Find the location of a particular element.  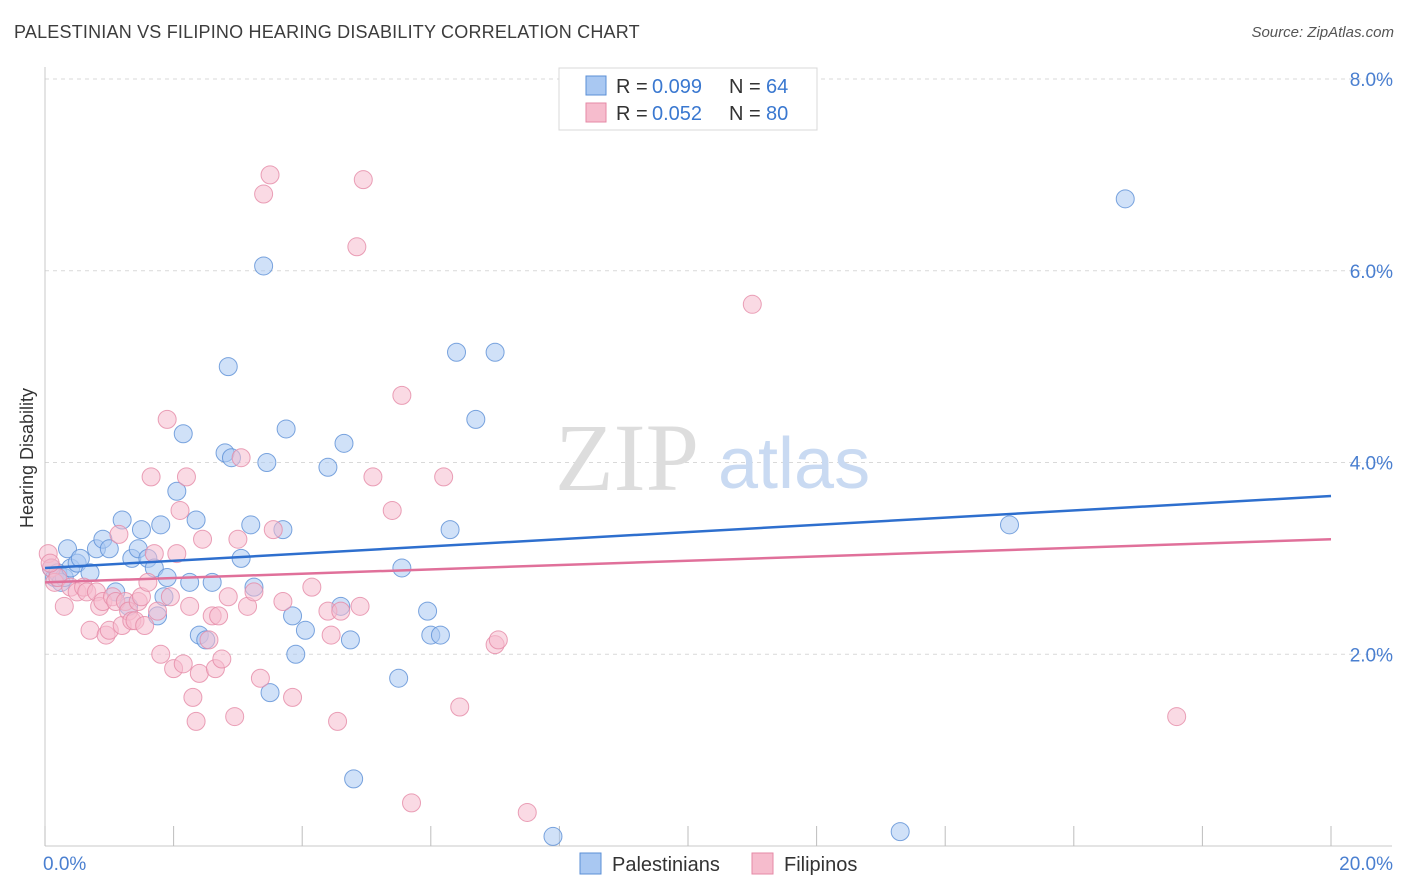

legend-swatch-filipinos is located at coordinates (596, 112).